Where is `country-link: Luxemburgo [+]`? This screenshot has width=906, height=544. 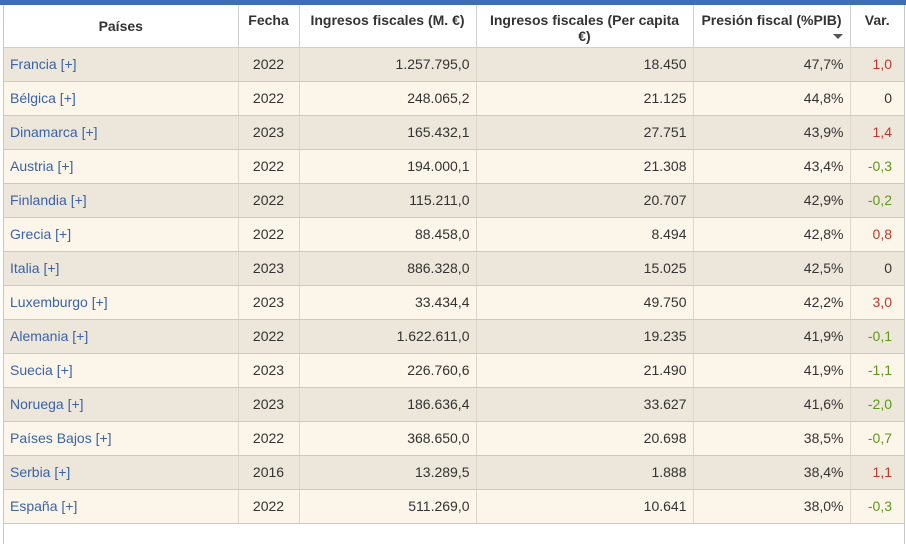 country-link: Luxemburgo [+] is located at coordinates (59, 302).